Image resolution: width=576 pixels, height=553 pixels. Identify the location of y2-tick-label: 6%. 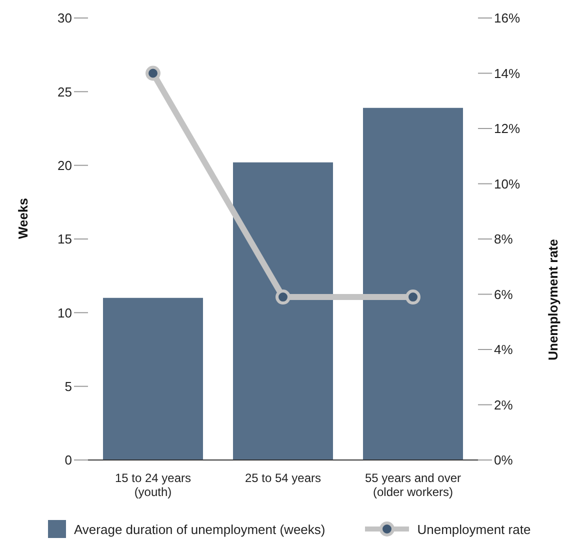
(504, 294).